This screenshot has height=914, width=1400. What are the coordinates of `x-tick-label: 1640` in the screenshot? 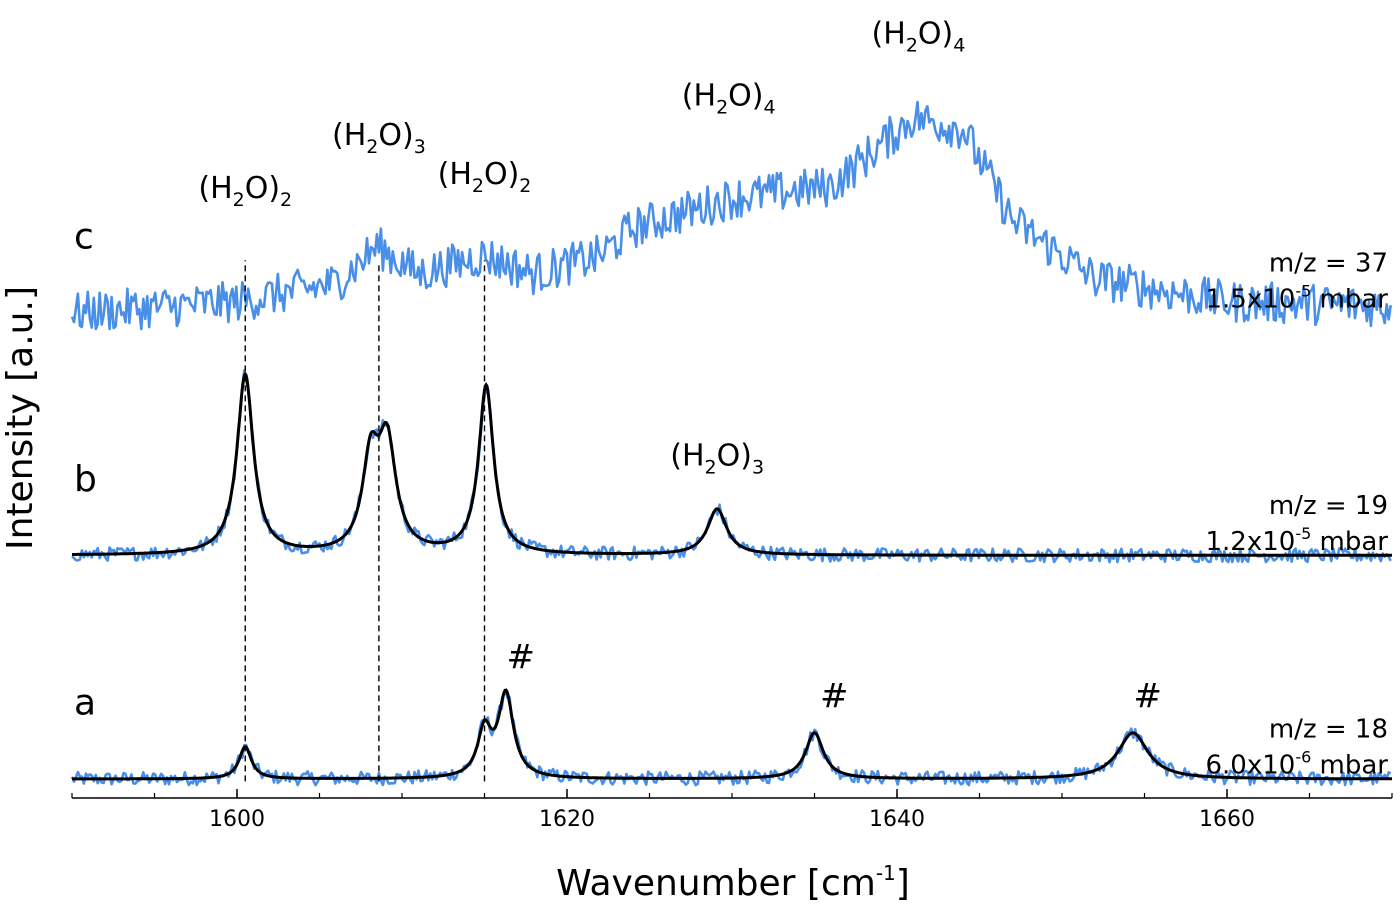 It's located at (897, 819).